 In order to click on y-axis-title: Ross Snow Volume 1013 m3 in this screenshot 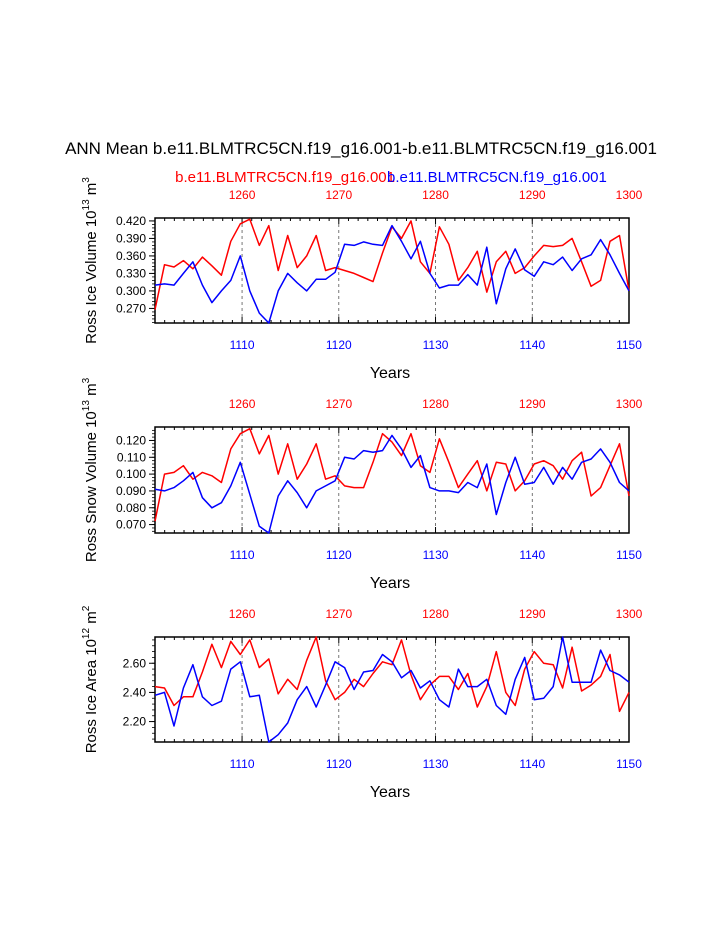, I will do `click(90, 469)`.